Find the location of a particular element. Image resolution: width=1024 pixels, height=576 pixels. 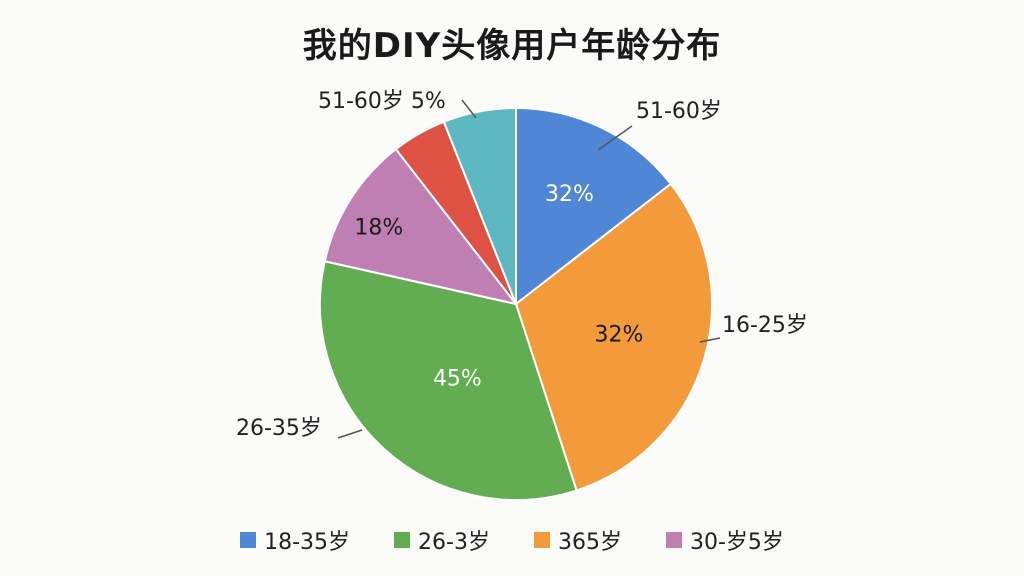

legend-item: 26-3岁 is located at coordinates (442, 540).